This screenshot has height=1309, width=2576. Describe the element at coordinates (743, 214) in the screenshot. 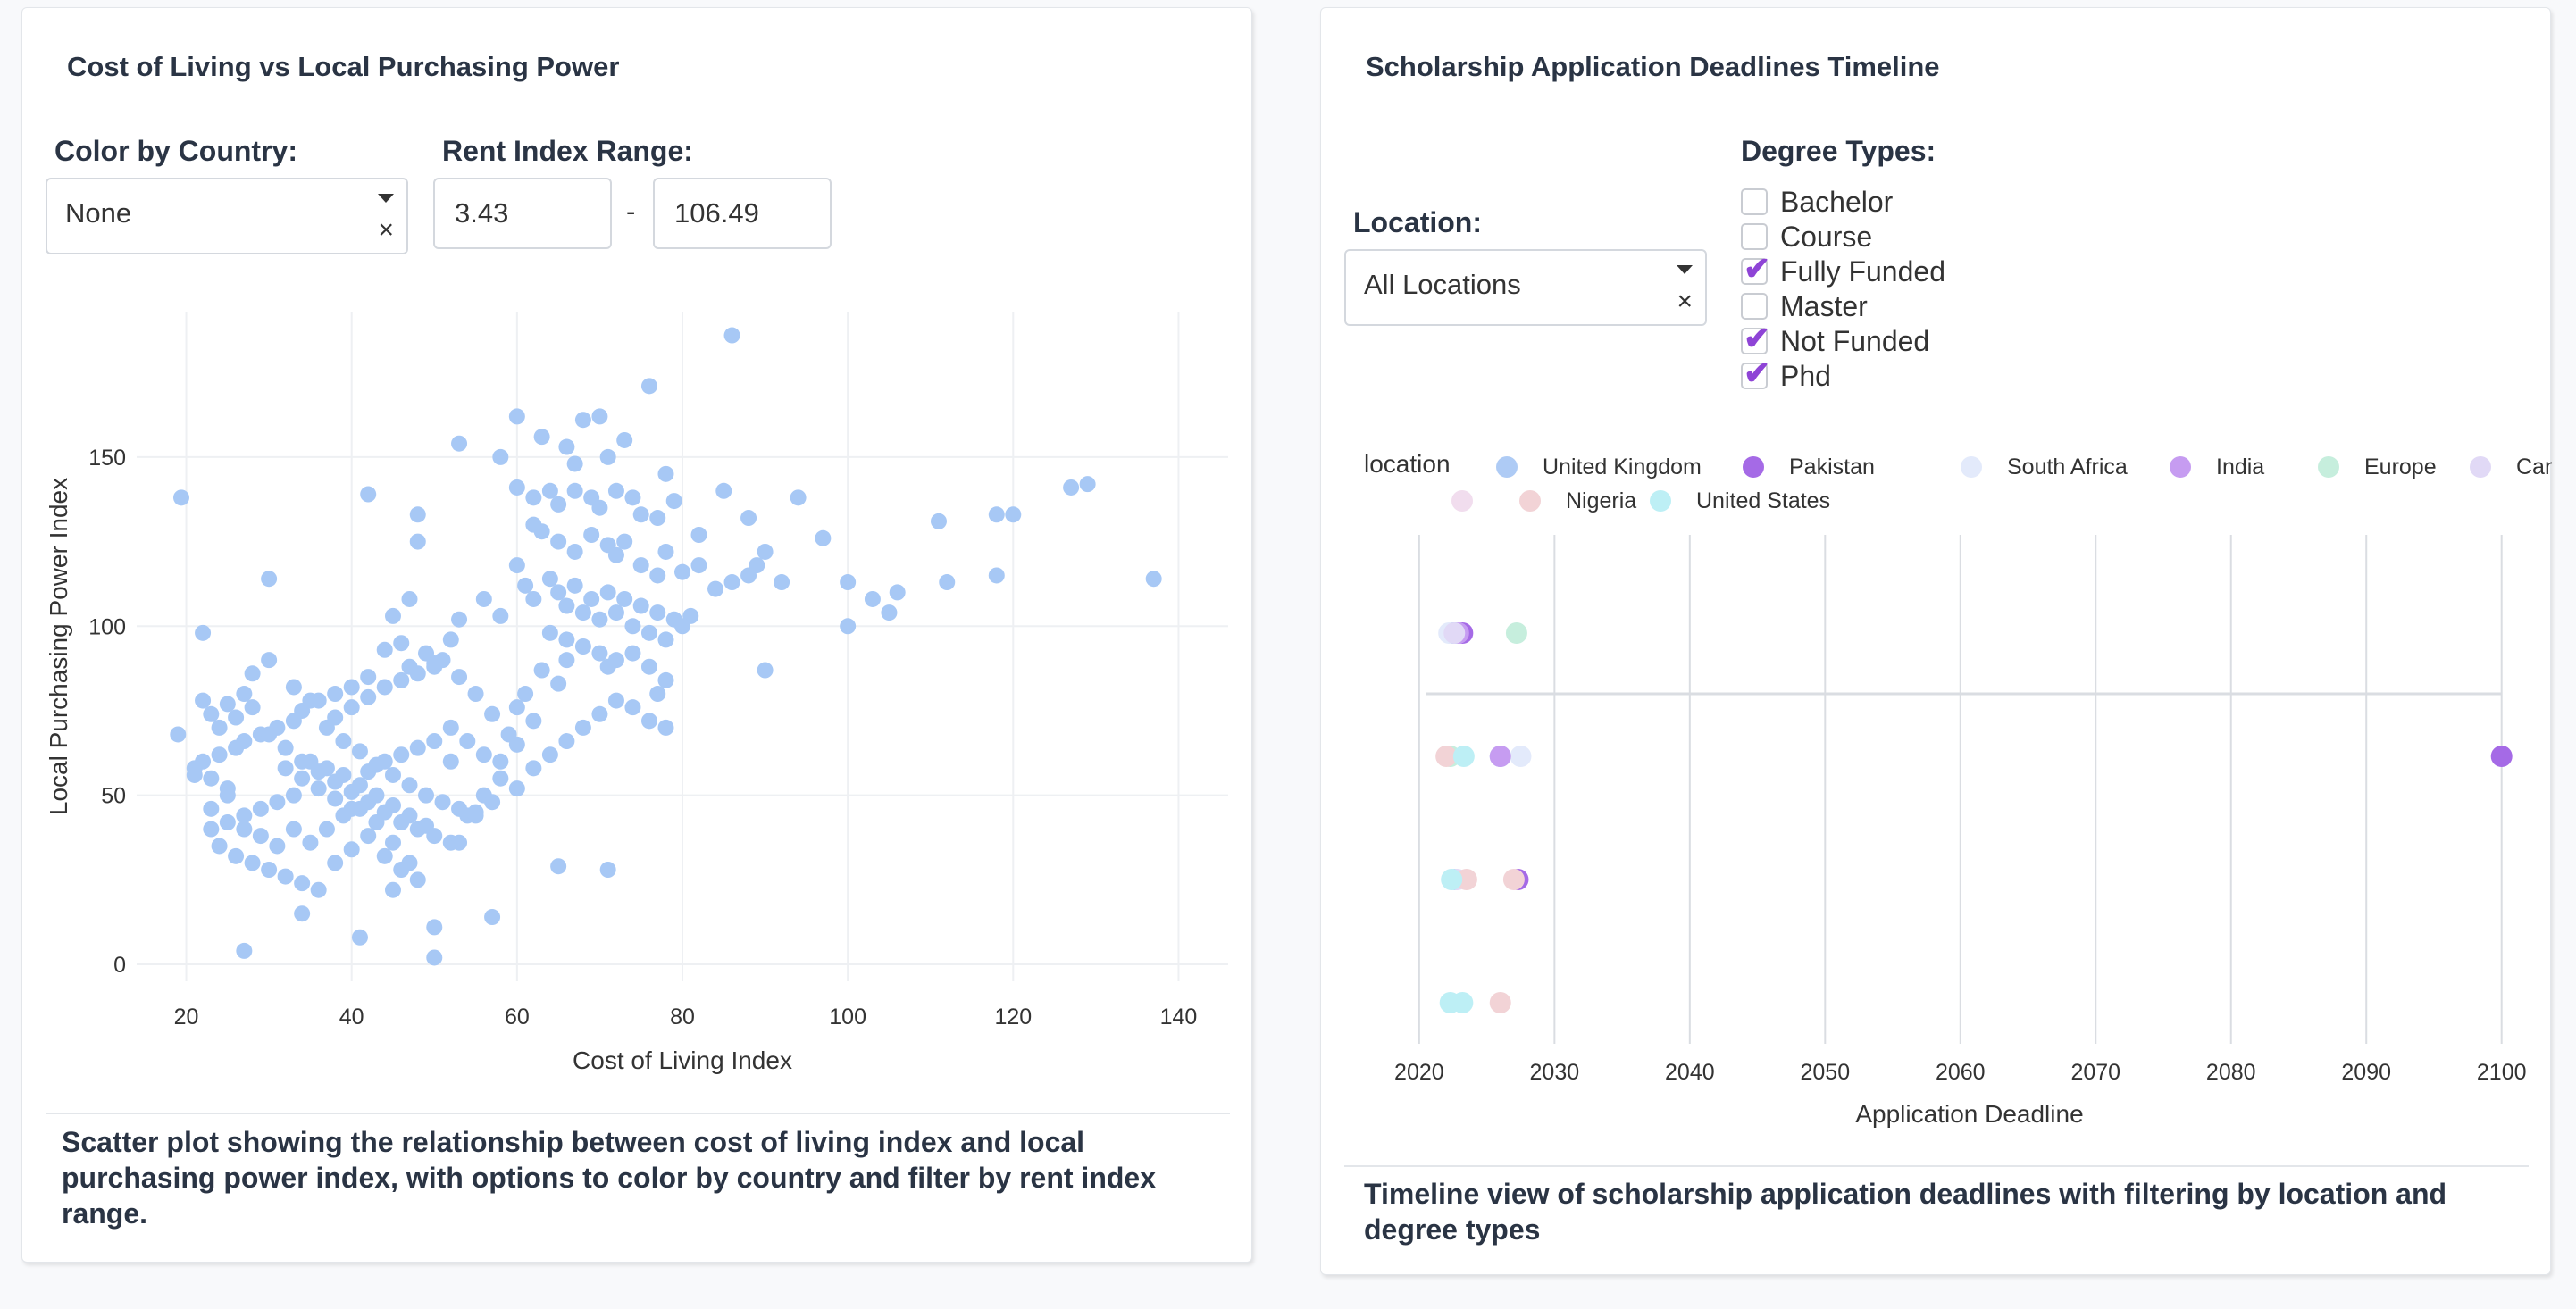

I see `rent-max-input: 106.49` at that location.